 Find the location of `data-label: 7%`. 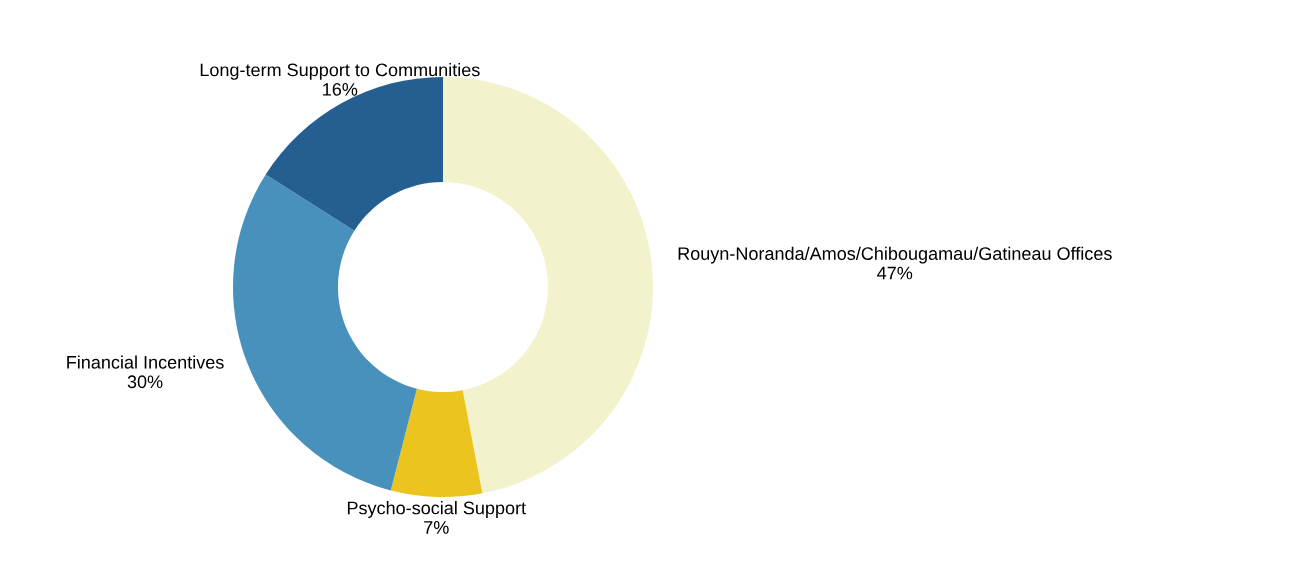

data-label: 7% is located at coordinates (436, 527).